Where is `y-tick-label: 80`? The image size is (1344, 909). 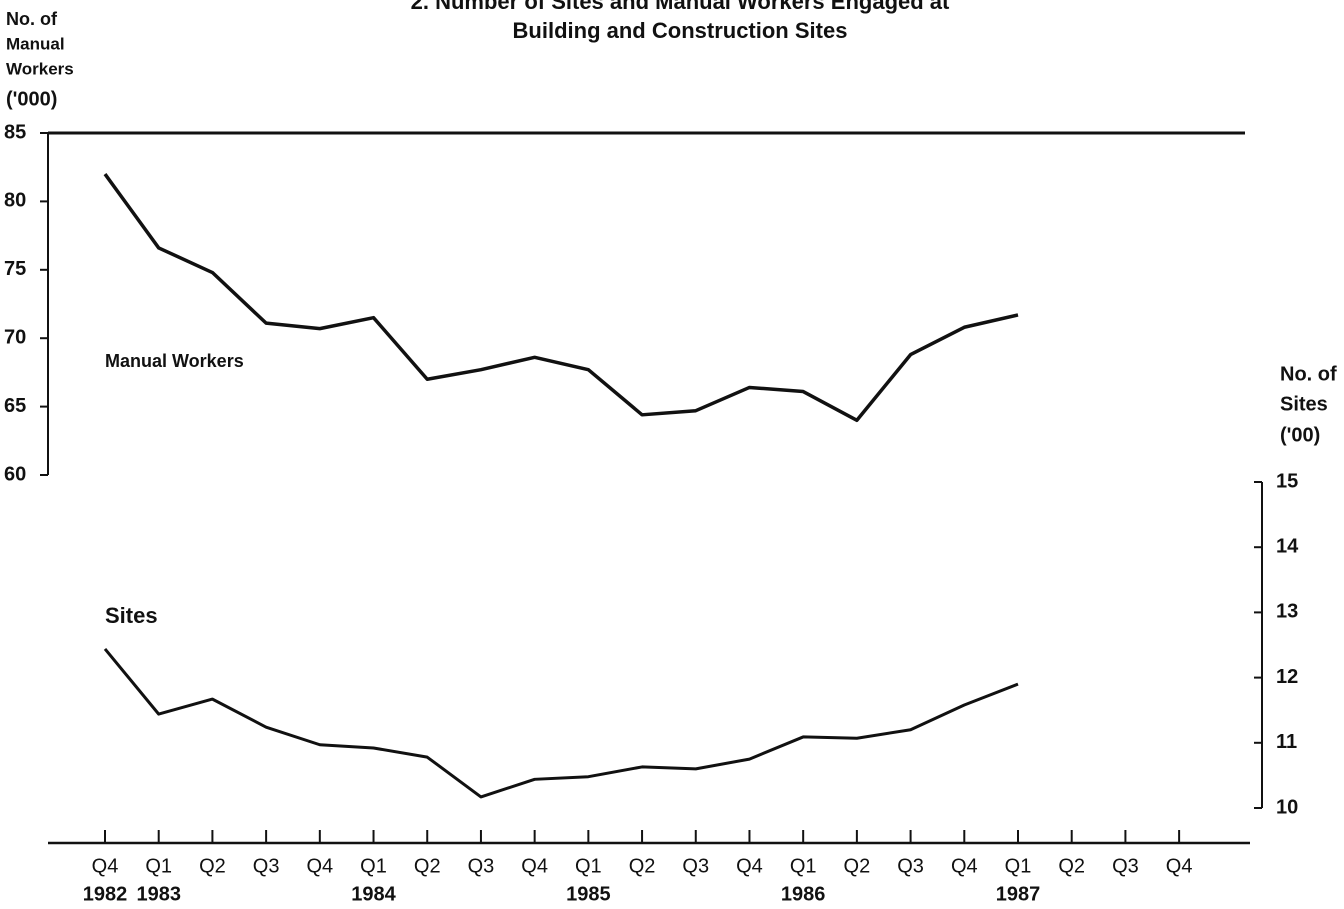 y-tick-label: 80 is located at coordinates (15, 201).